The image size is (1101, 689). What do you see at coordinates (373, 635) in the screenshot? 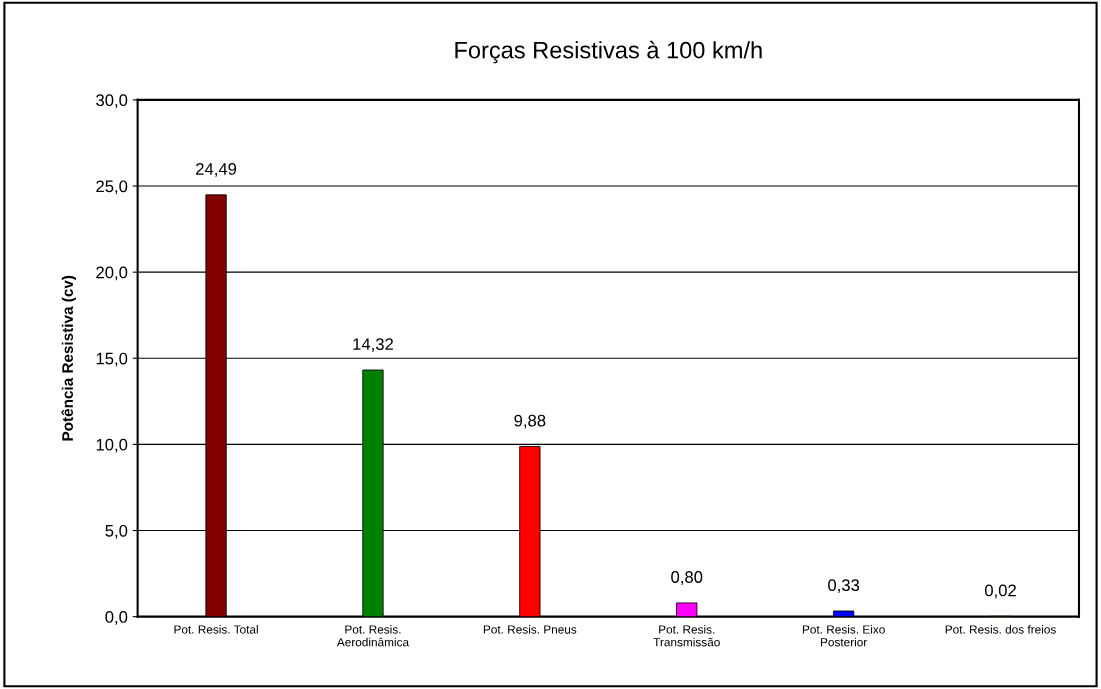
I see `x-tick-label: Pot. Resis. Aerodinâmica` at bounding box center [373, 635].